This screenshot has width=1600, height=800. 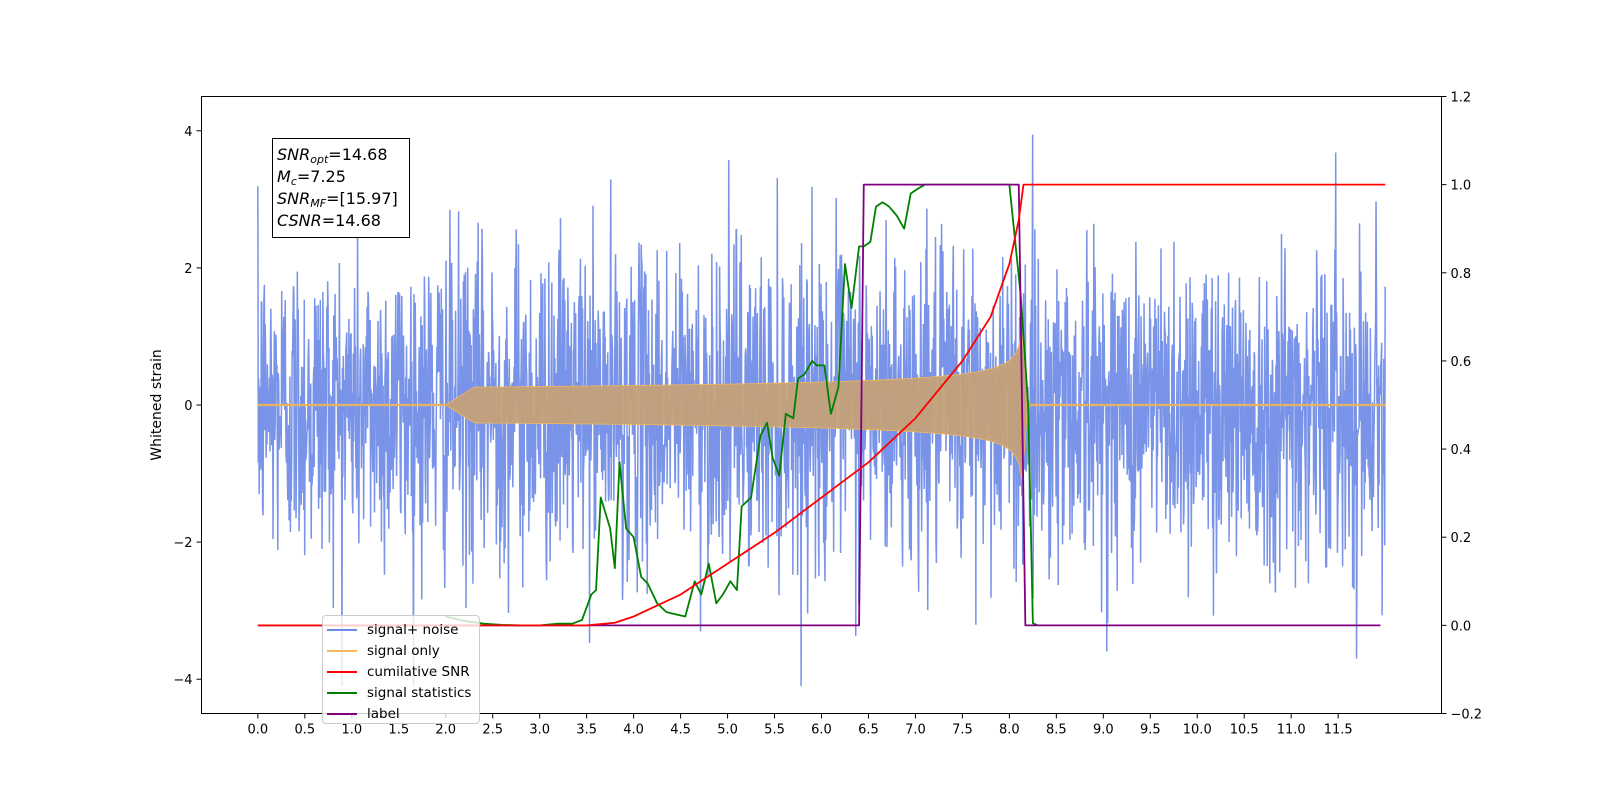 I want to click on right-y-tick-label: 1.0, so click(x=1461, y=186).